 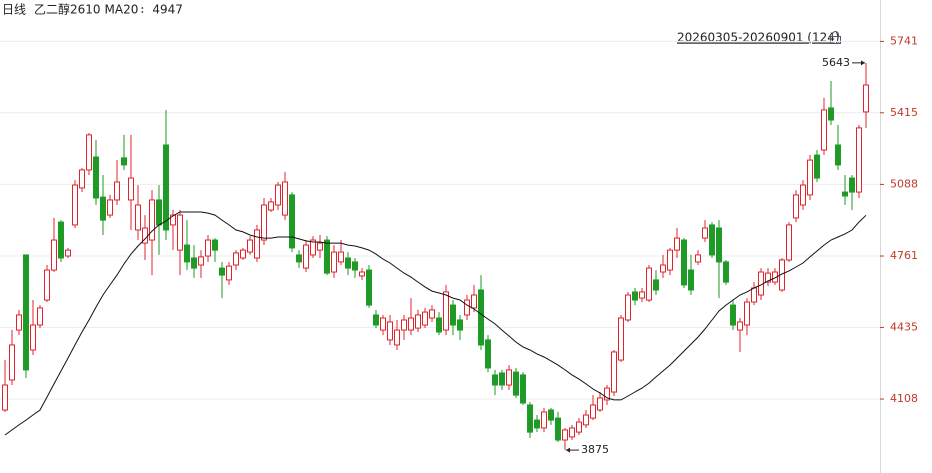 What do you see at coordinates (67, 9) in the screenshot?
I see `series-name: 乙二醇2610` at bounding box center [67, 9].